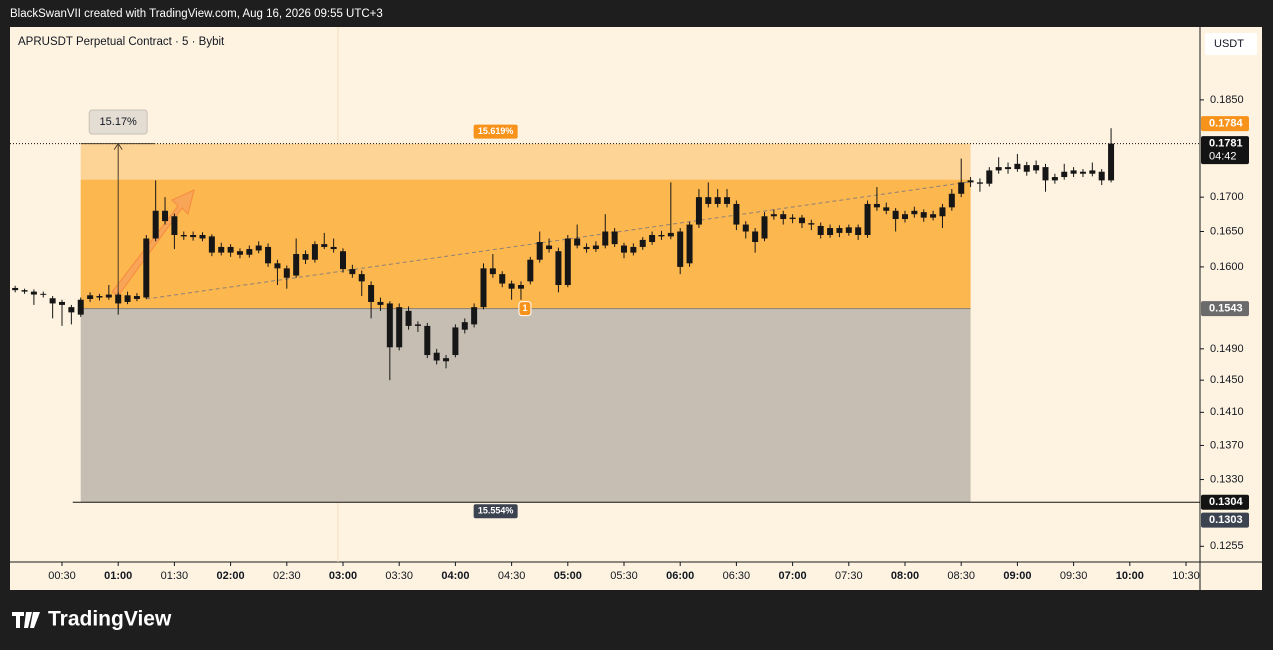 Image resolution: width=1273 pixels, height=650 pixels. Describe the element at coordinates (121, 42) in the screenshot. I see `chart-title: APRUSDT Perpetual Contract · 5 · Bybit` at that location.